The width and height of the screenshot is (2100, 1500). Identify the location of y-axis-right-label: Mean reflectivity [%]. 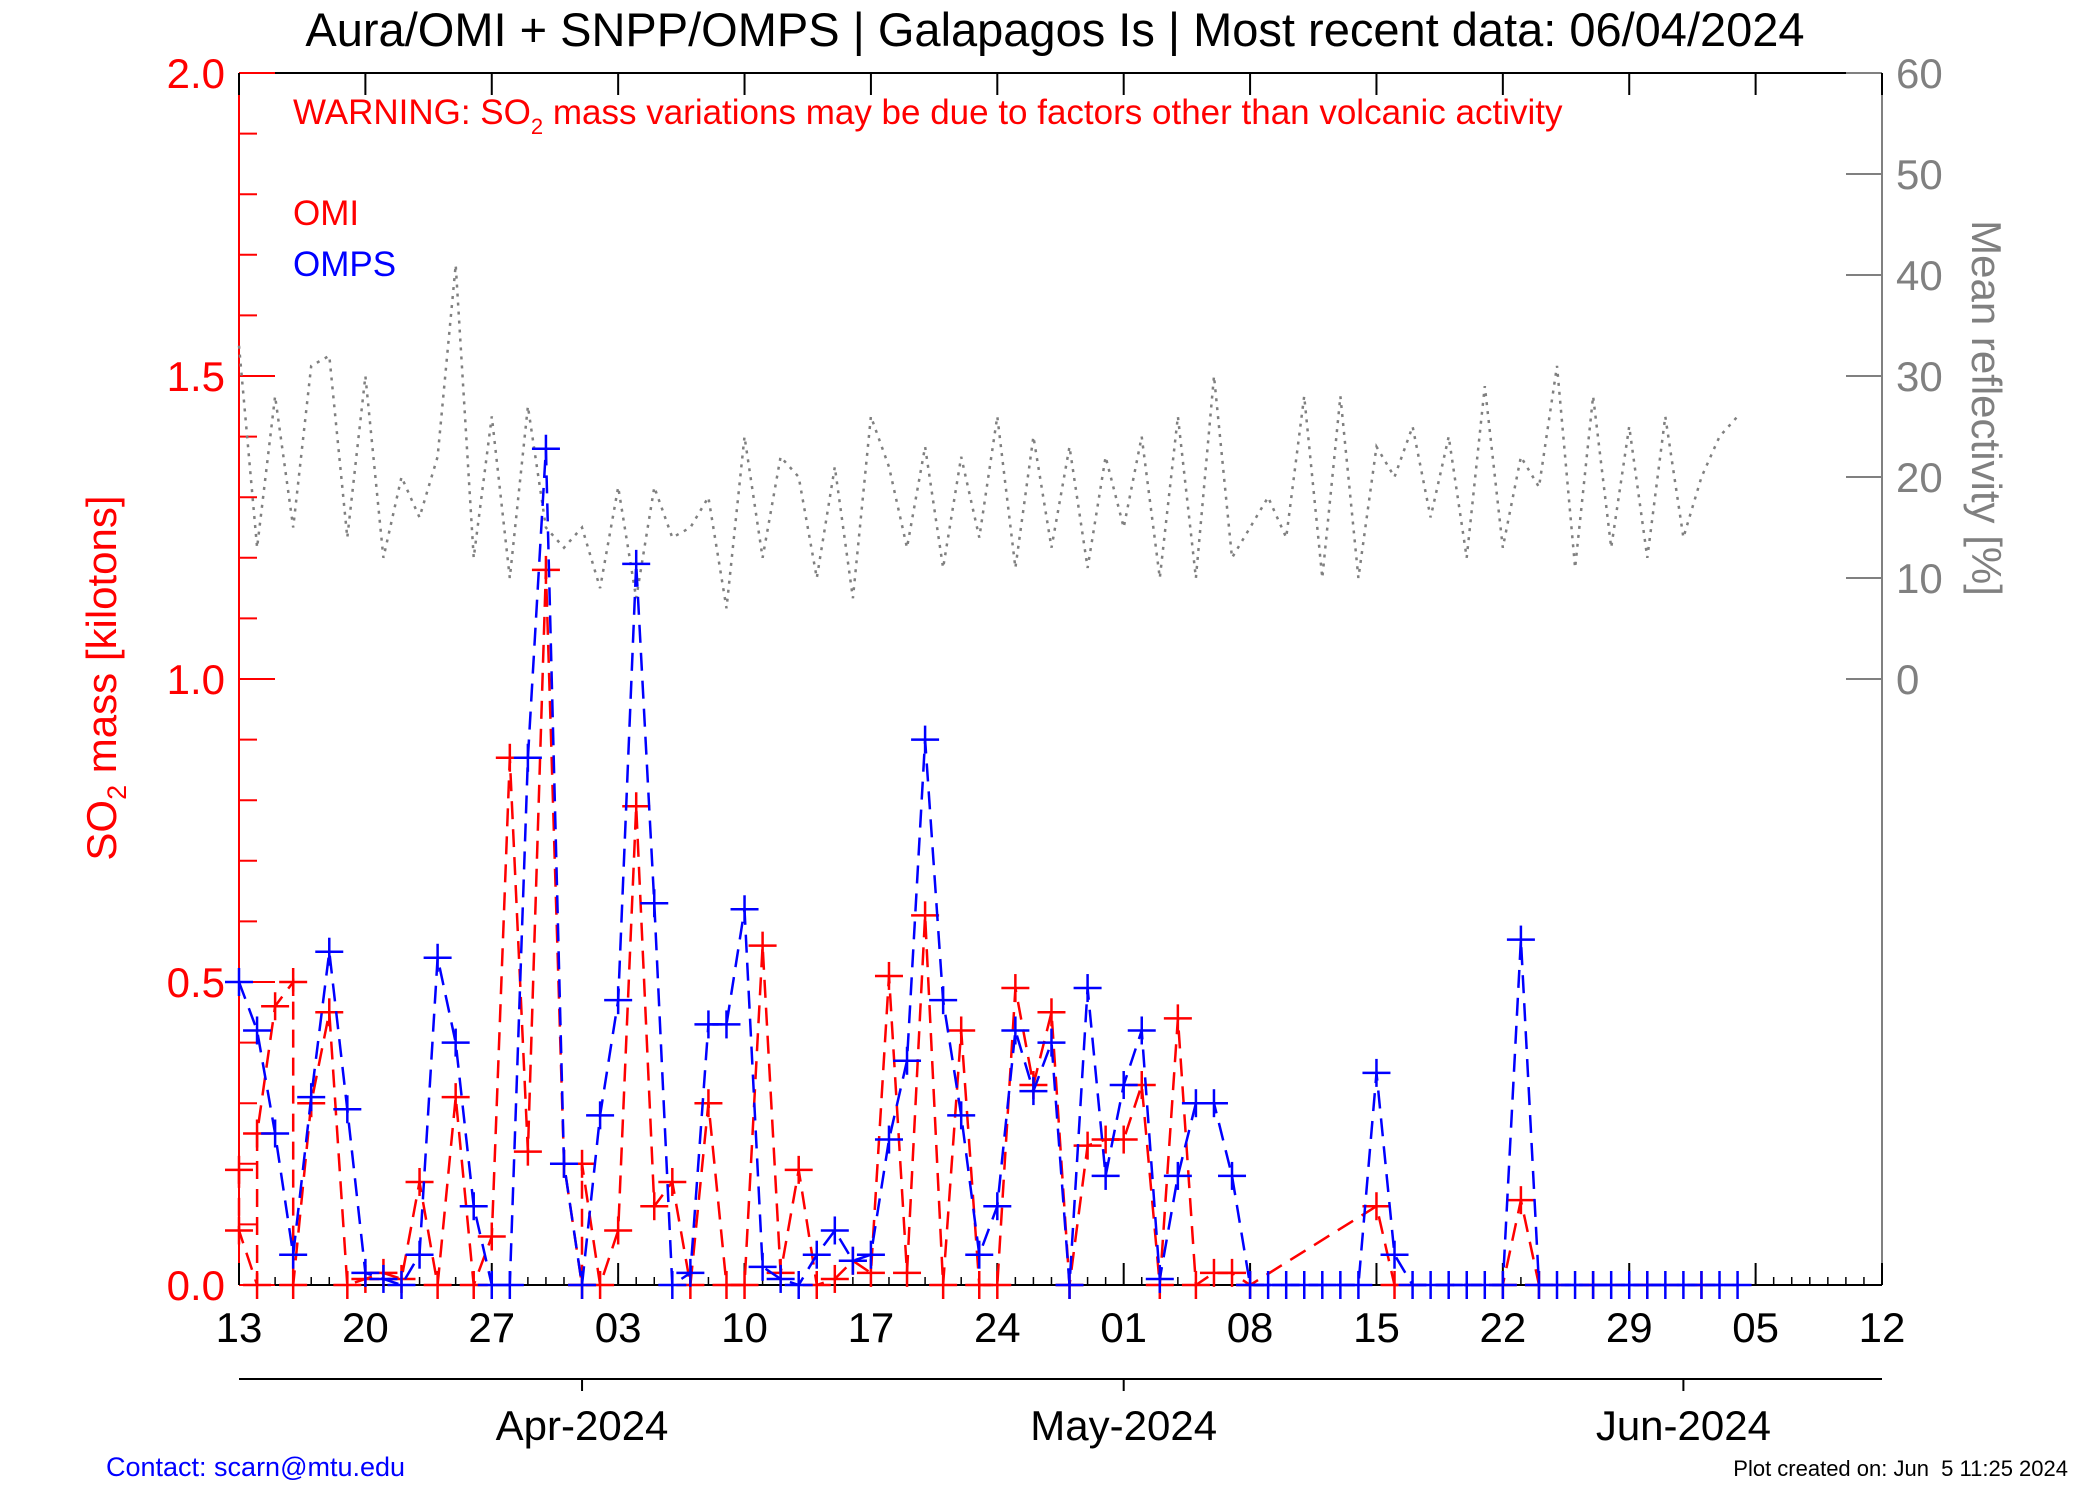
(1986, 408).